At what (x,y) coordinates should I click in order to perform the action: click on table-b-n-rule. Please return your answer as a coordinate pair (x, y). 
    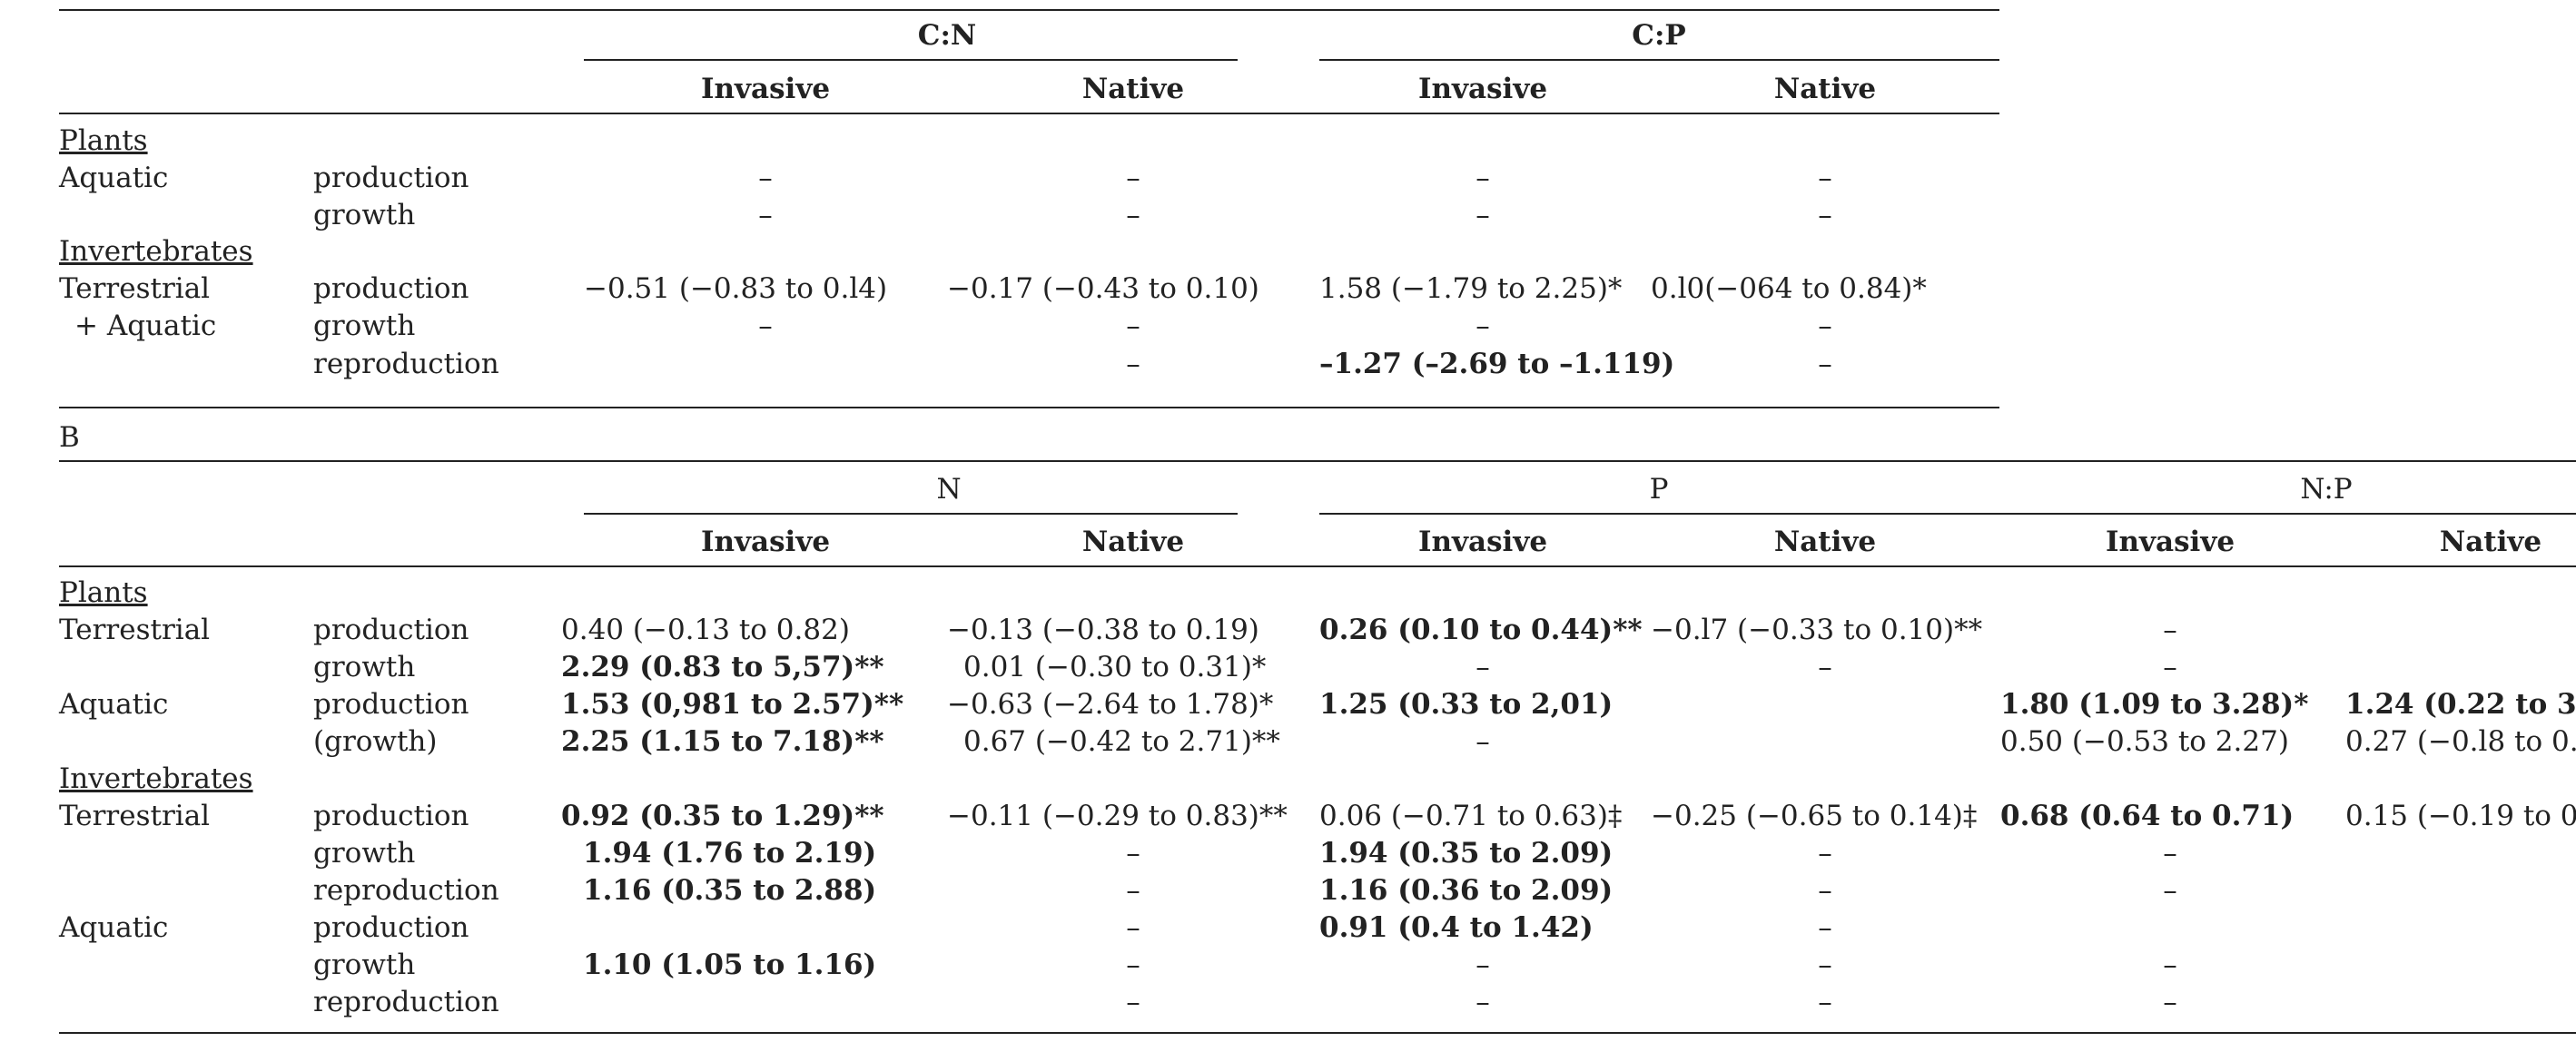
    Looking at the image, I should click on (911, 514).